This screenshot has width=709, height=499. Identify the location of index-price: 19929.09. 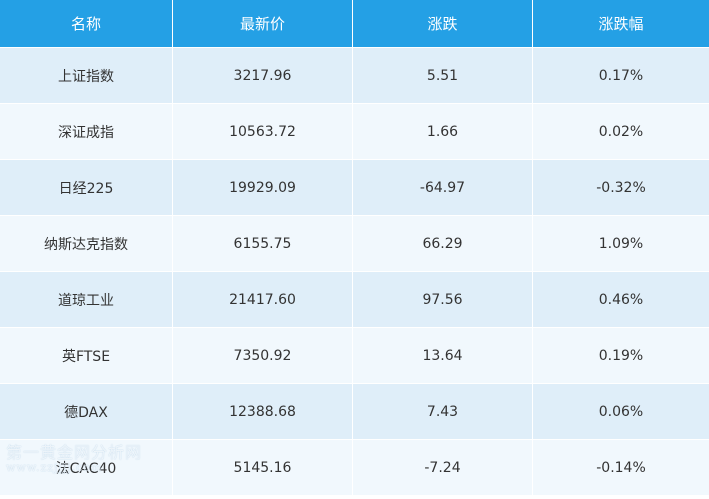
(263, 188).